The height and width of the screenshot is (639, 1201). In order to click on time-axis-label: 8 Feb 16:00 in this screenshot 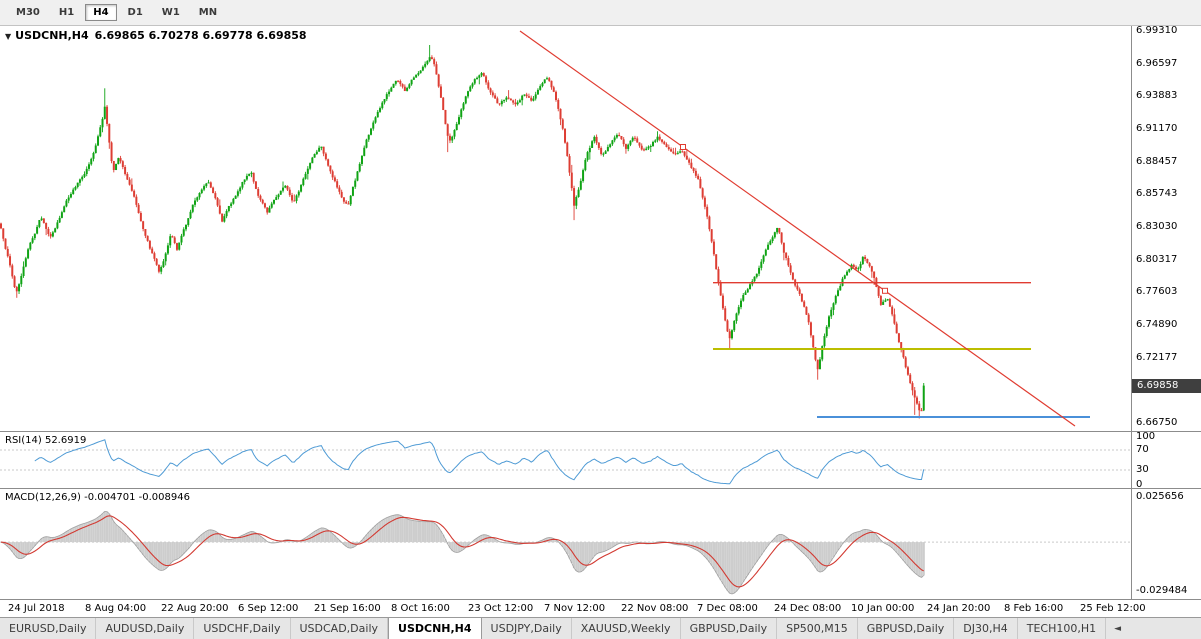, I will do `click(1034, 608)`.